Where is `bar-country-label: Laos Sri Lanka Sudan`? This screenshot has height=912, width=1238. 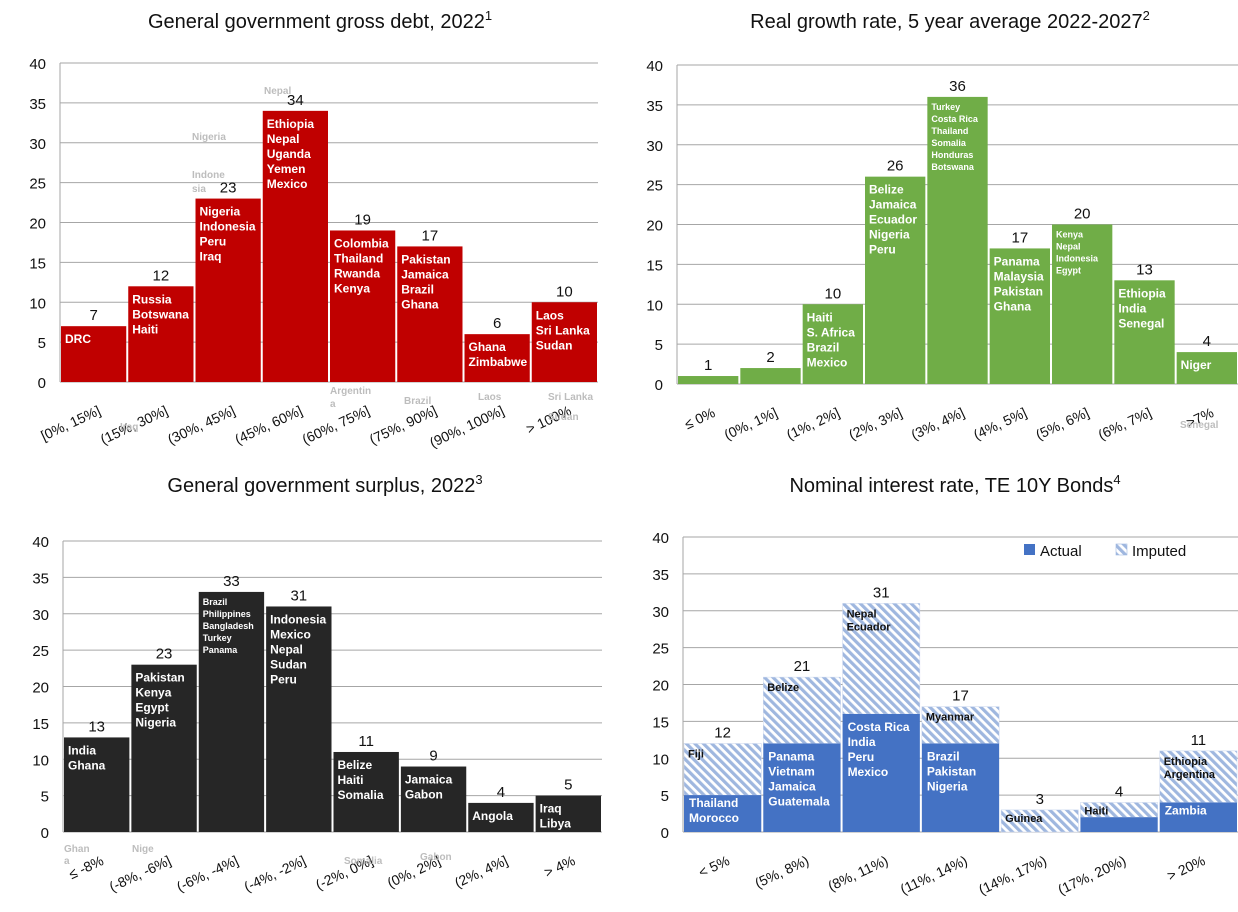 bar-country-label: Laos Sri Lanka Sudan is located at coordinates (563, 330).